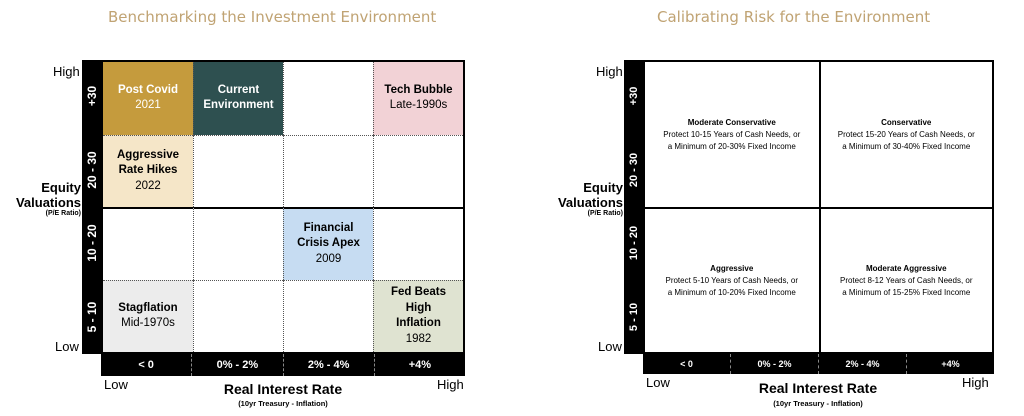  Describe the element at coordinates (590, 202) in the screenshot. I see `right-y-title-line2: Valuations` at that location.